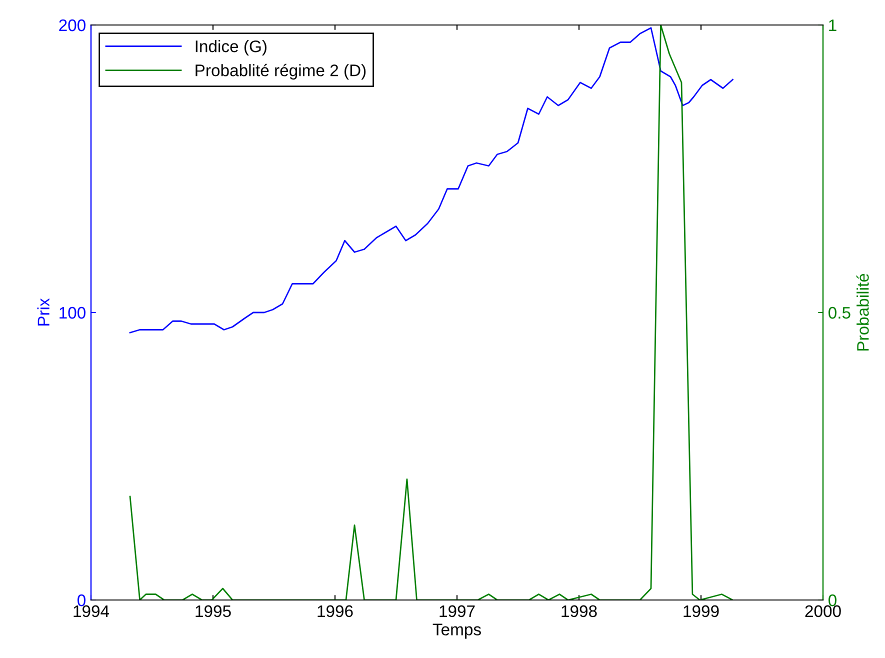 The image size is (885, 658). What do you see at coordinates (213, 611) in the screenshot?
I see `x-tick-label: 1995` at bounding box center [213, 611].